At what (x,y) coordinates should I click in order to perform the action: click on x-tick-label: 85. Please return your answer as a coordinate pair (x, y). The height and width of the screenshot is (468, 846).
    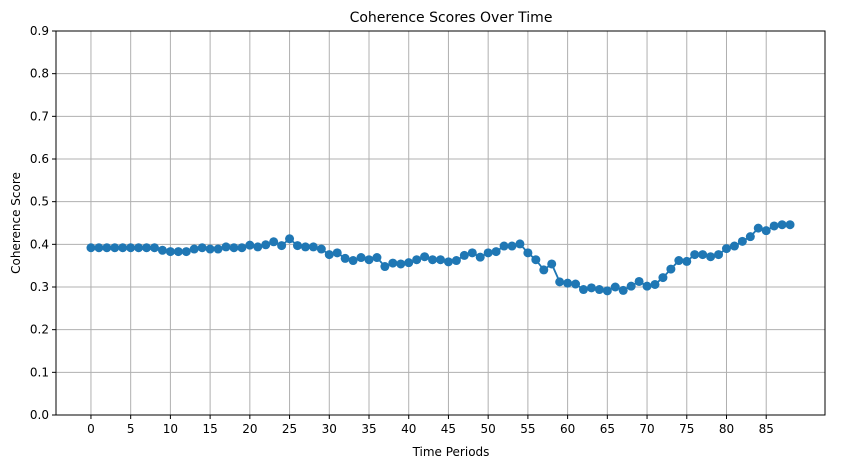
    Looking at the image, I should click on (766, 429).